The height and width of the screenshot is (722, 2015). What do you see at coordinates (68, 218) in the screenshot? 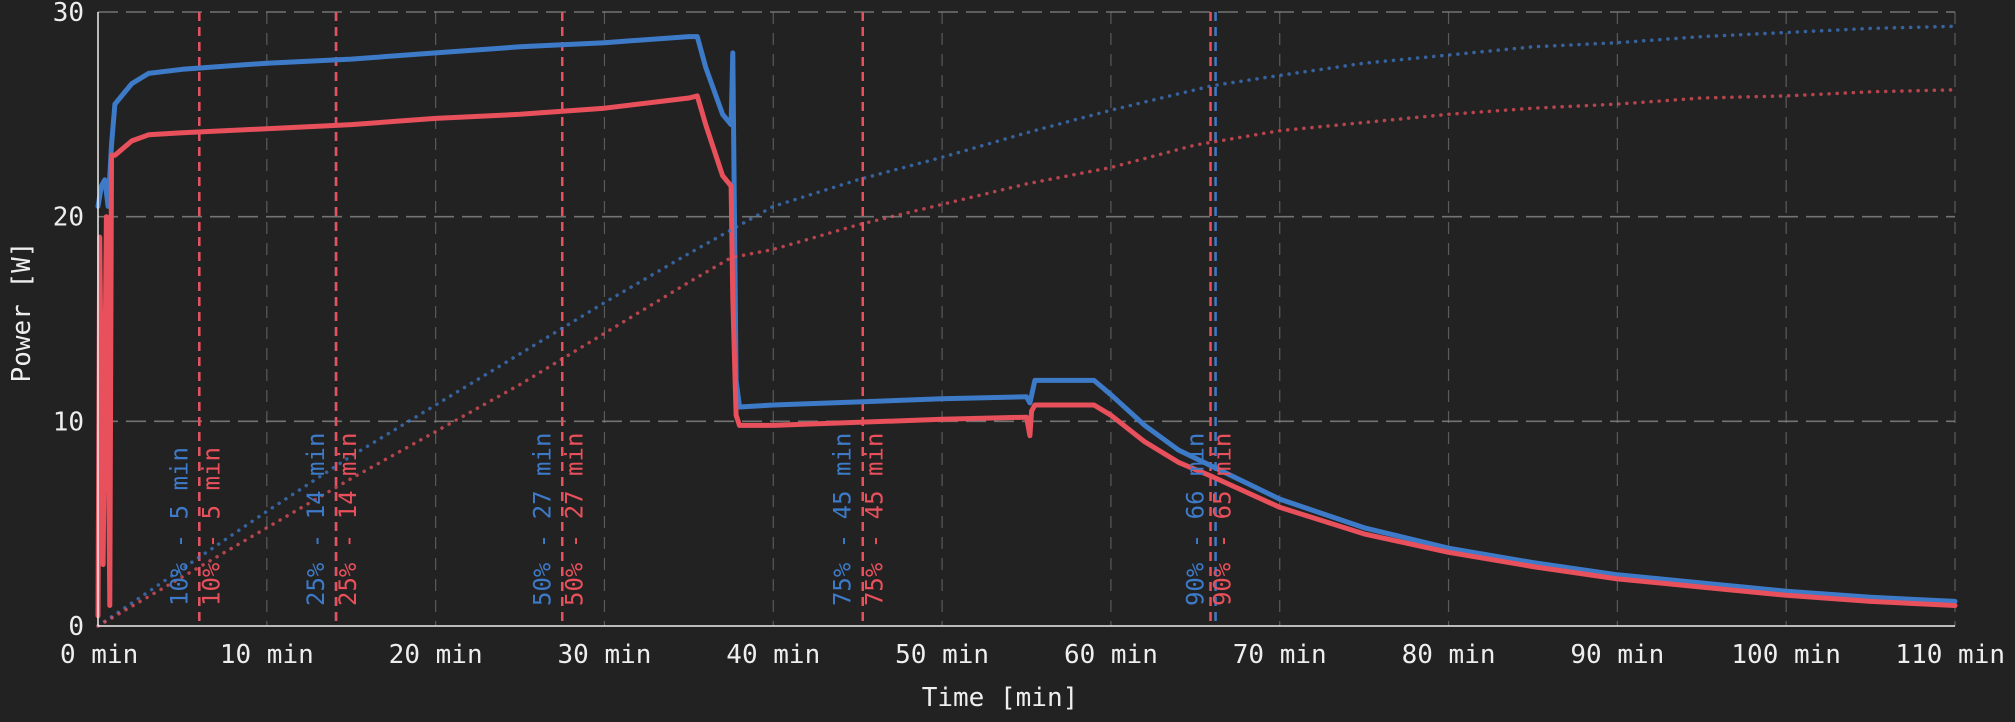
I see `y-tick-label: 20` at bounding box center [68, 218].